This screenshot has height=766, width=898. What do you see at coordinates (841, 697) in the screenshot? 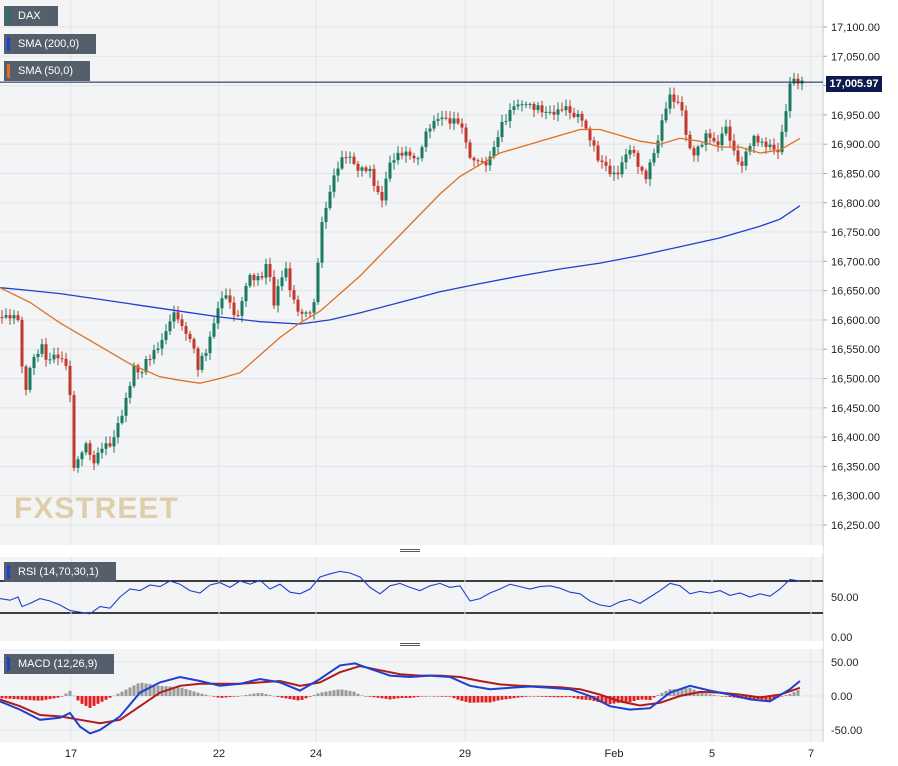
I see `macd-axis-label: 0.00` at bounding box center [841, 697].